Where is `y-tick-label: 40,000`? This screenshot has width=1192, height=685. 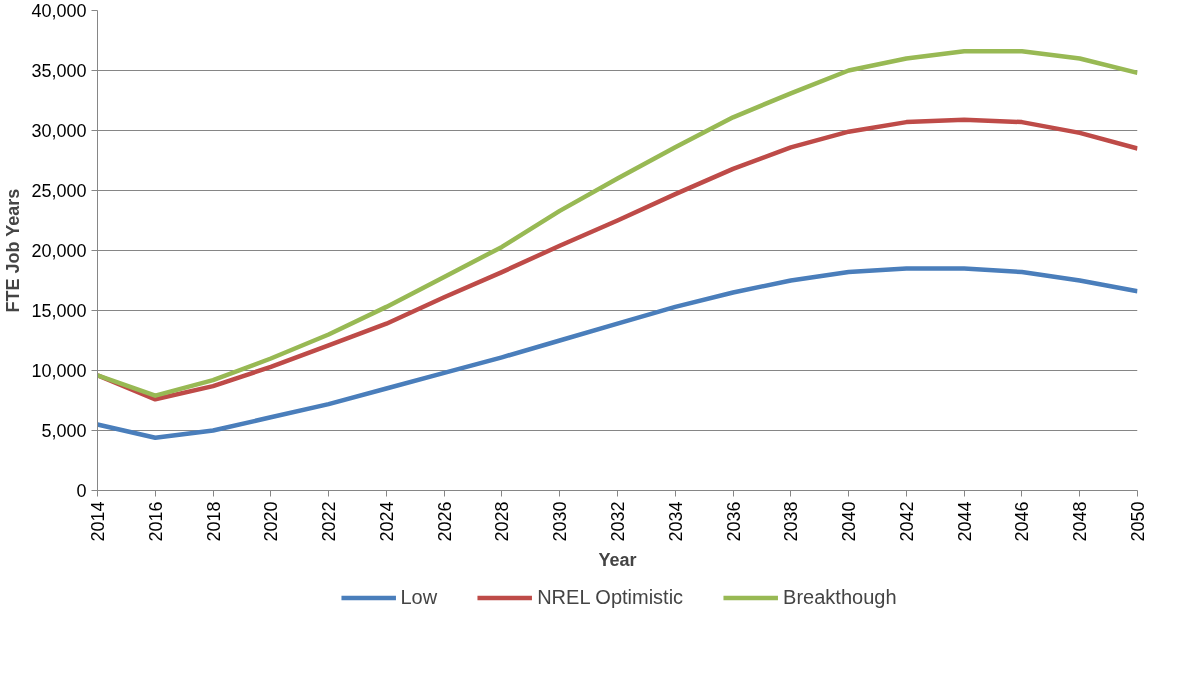 y-tick-label: 40,000 is located at coordinates (59, 11).